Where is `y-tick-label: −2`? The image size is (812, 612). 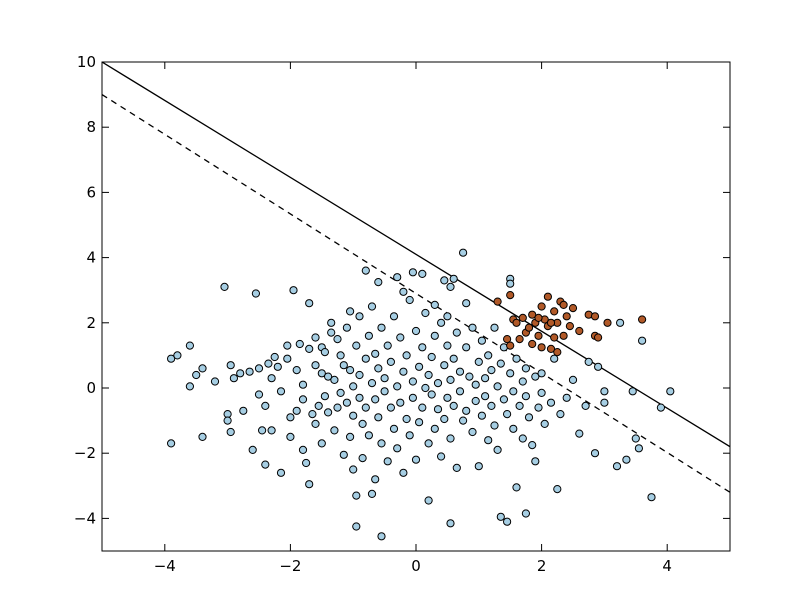
y-tick-label: −2 is located at coordinates (85, 453).